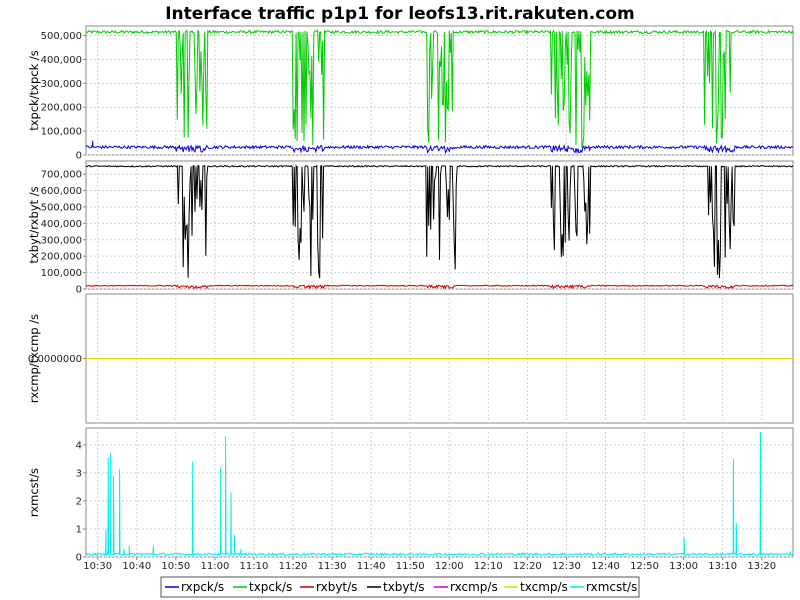 Image resolution: width=800 pixels, height=600 pixels. I want to click on legend-item: rxcmp/s, so click(474, 587).